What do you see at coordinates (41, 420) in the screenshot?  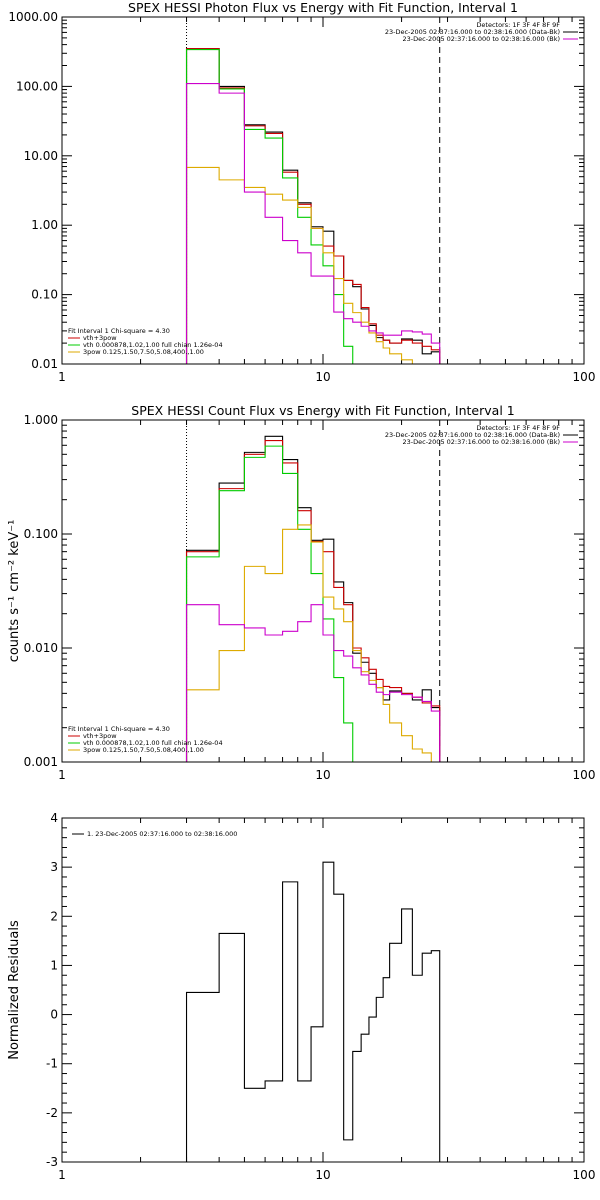 I see `y-tick-label: 1.000` at bounding box center [41, 420].